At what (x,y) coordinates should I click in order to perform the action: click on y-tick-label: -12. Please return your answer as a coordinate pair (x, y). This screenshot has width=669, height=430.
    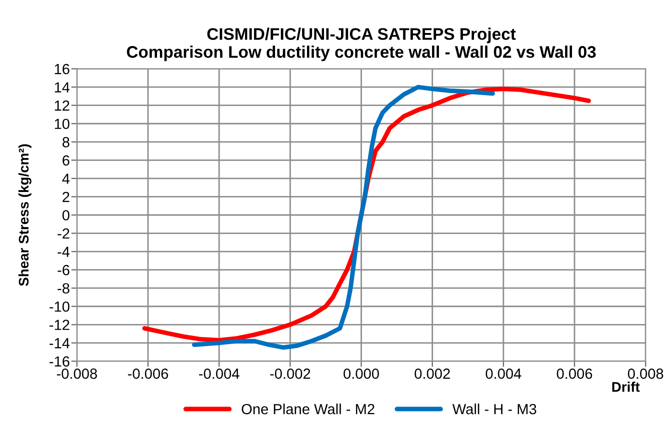
    Looking at the image, I should click on (60, 325).